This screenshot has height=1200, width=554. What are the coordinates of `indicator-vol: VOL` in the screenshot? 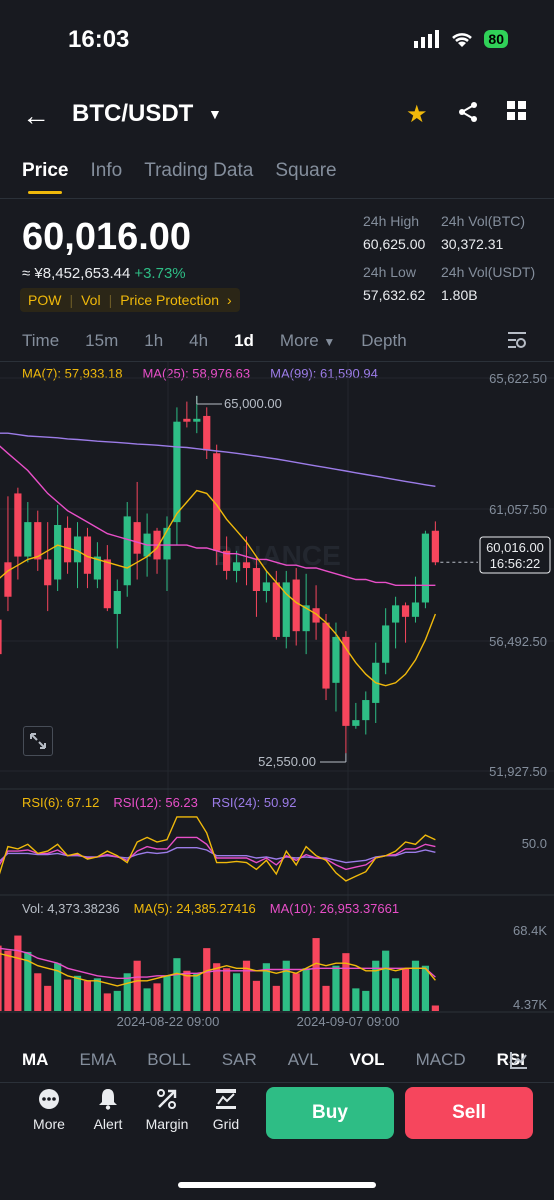 It's located at (367, 1059).